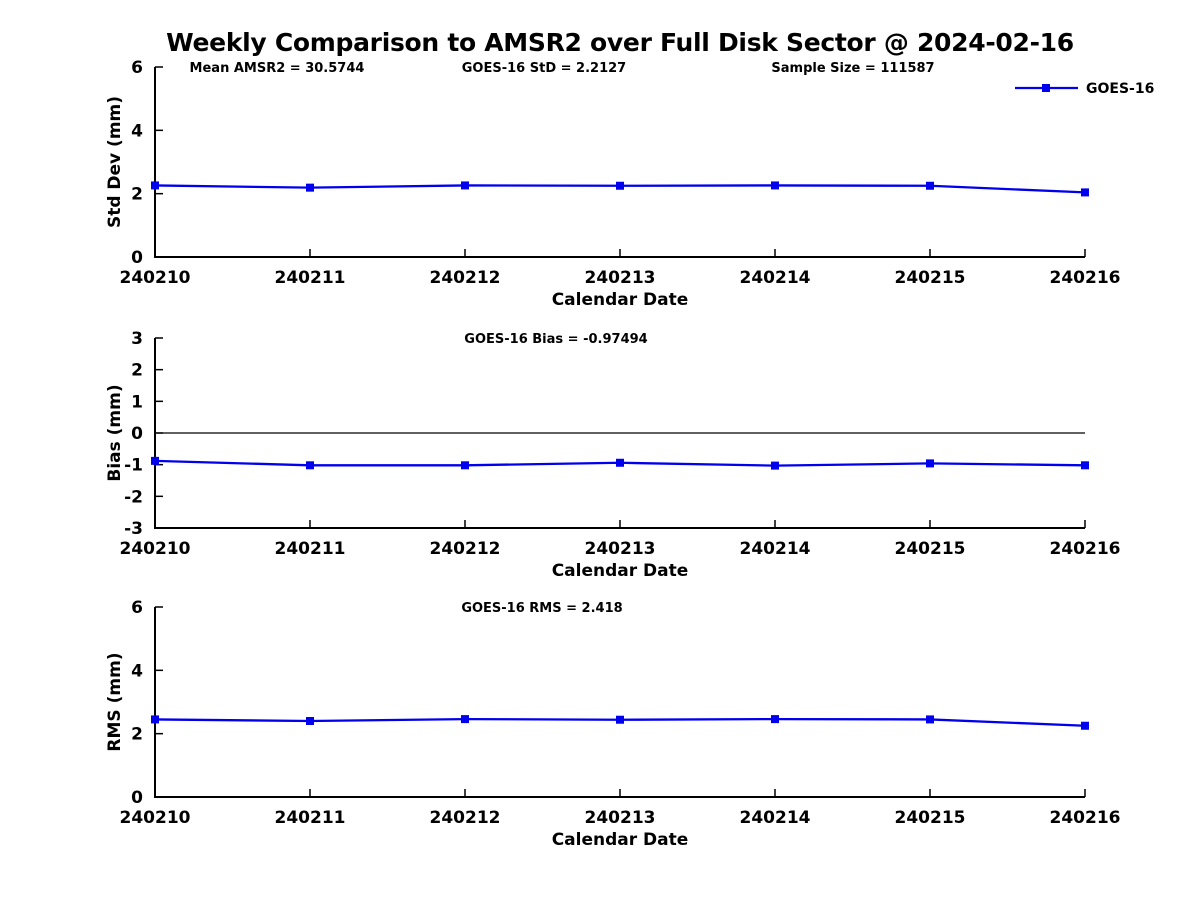  What do you see at coordinates (115, 701) in the screenshot?
I see `y-axis-title: RMS (mm)` at bounding box center [115, 701].